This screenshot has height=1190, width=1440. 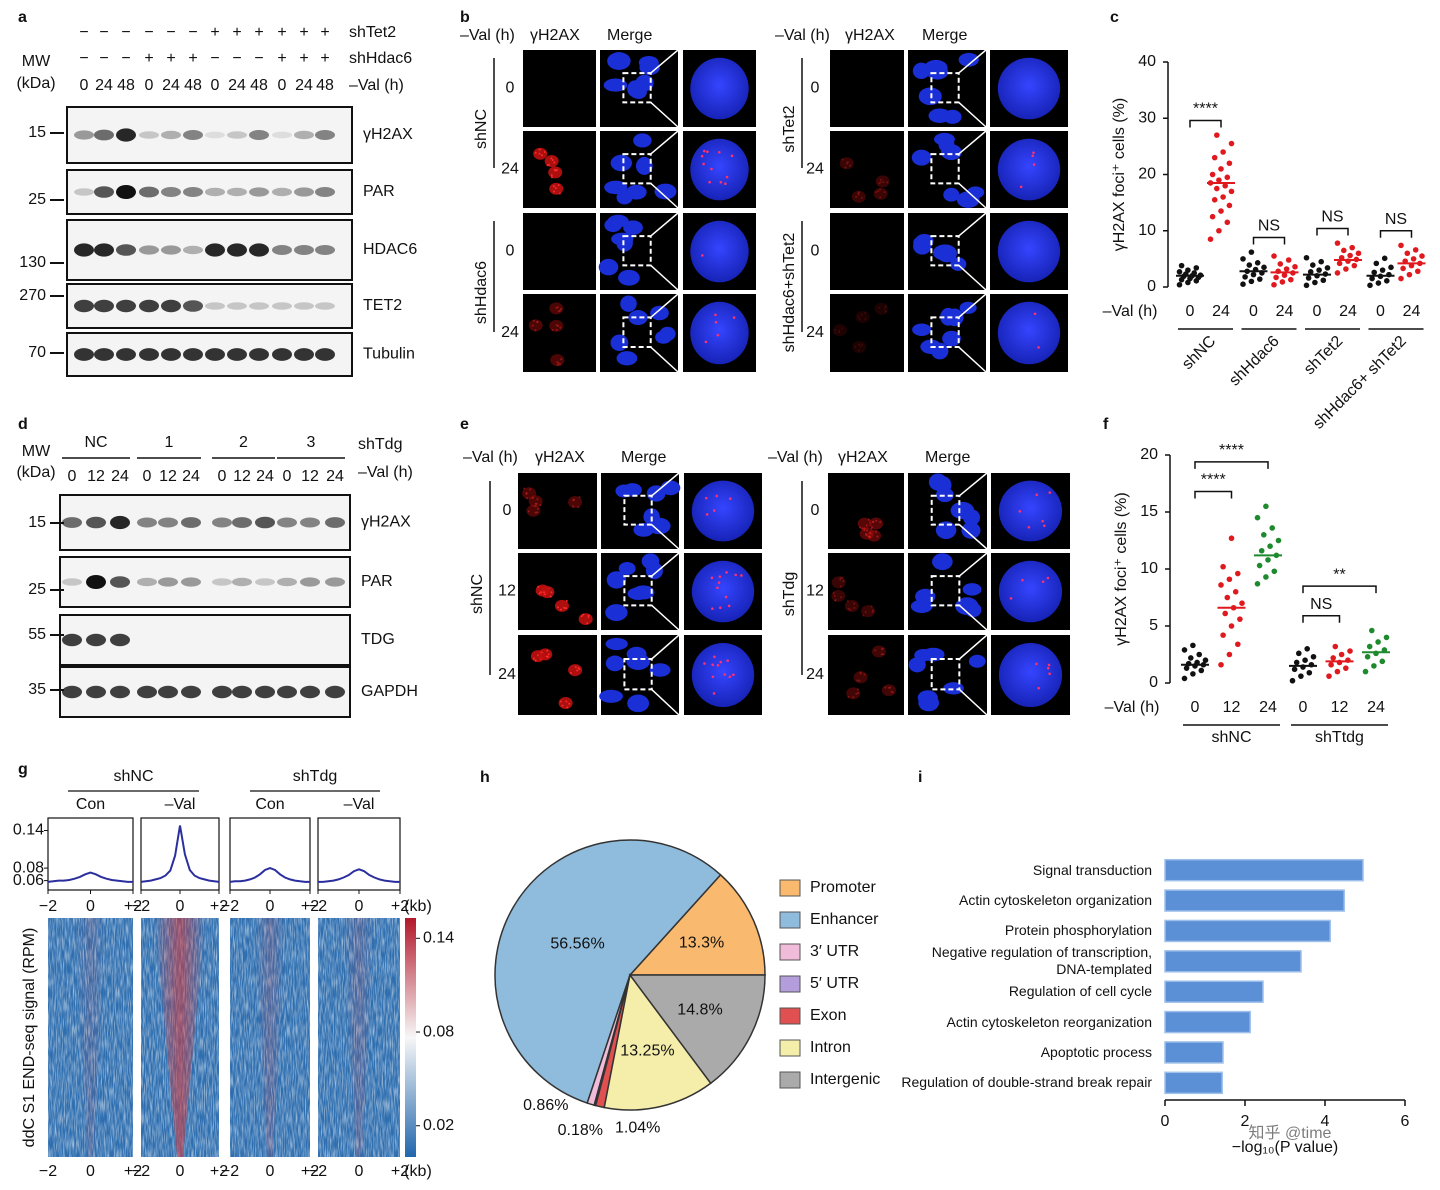 What do you see at coordinates (1147, 230) in the screenshot?
I see `y-tick-label: 10` at bounding box center [1147, 230].